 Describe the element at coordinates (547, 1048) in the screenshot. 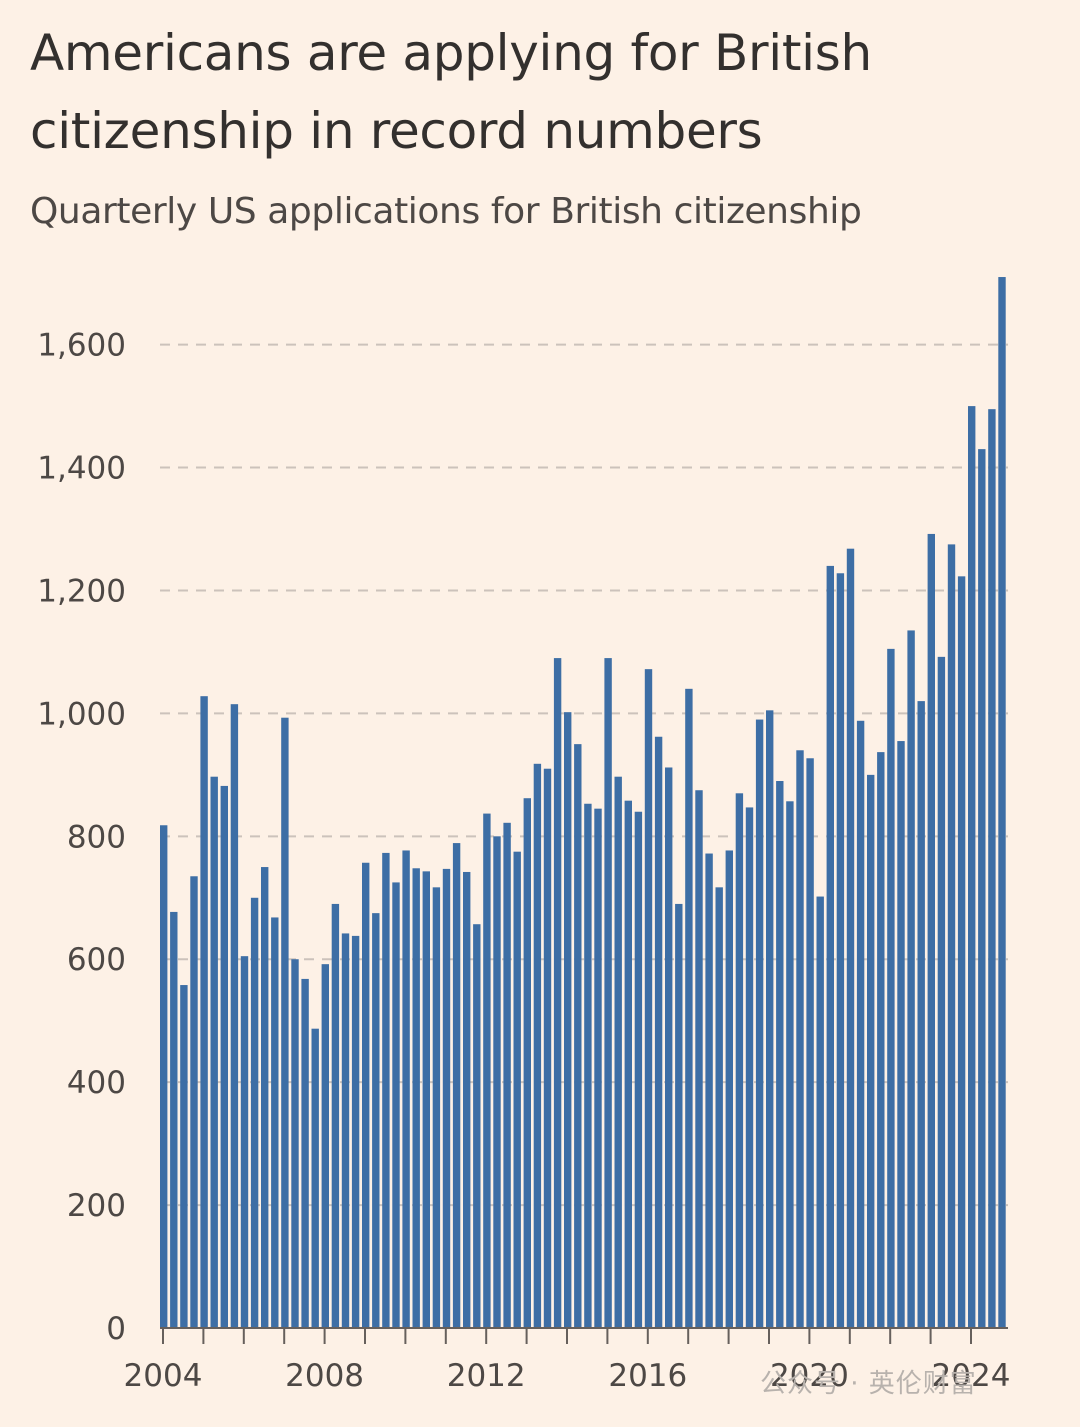

I see `bar: 2013 Q3: 910` at that location.